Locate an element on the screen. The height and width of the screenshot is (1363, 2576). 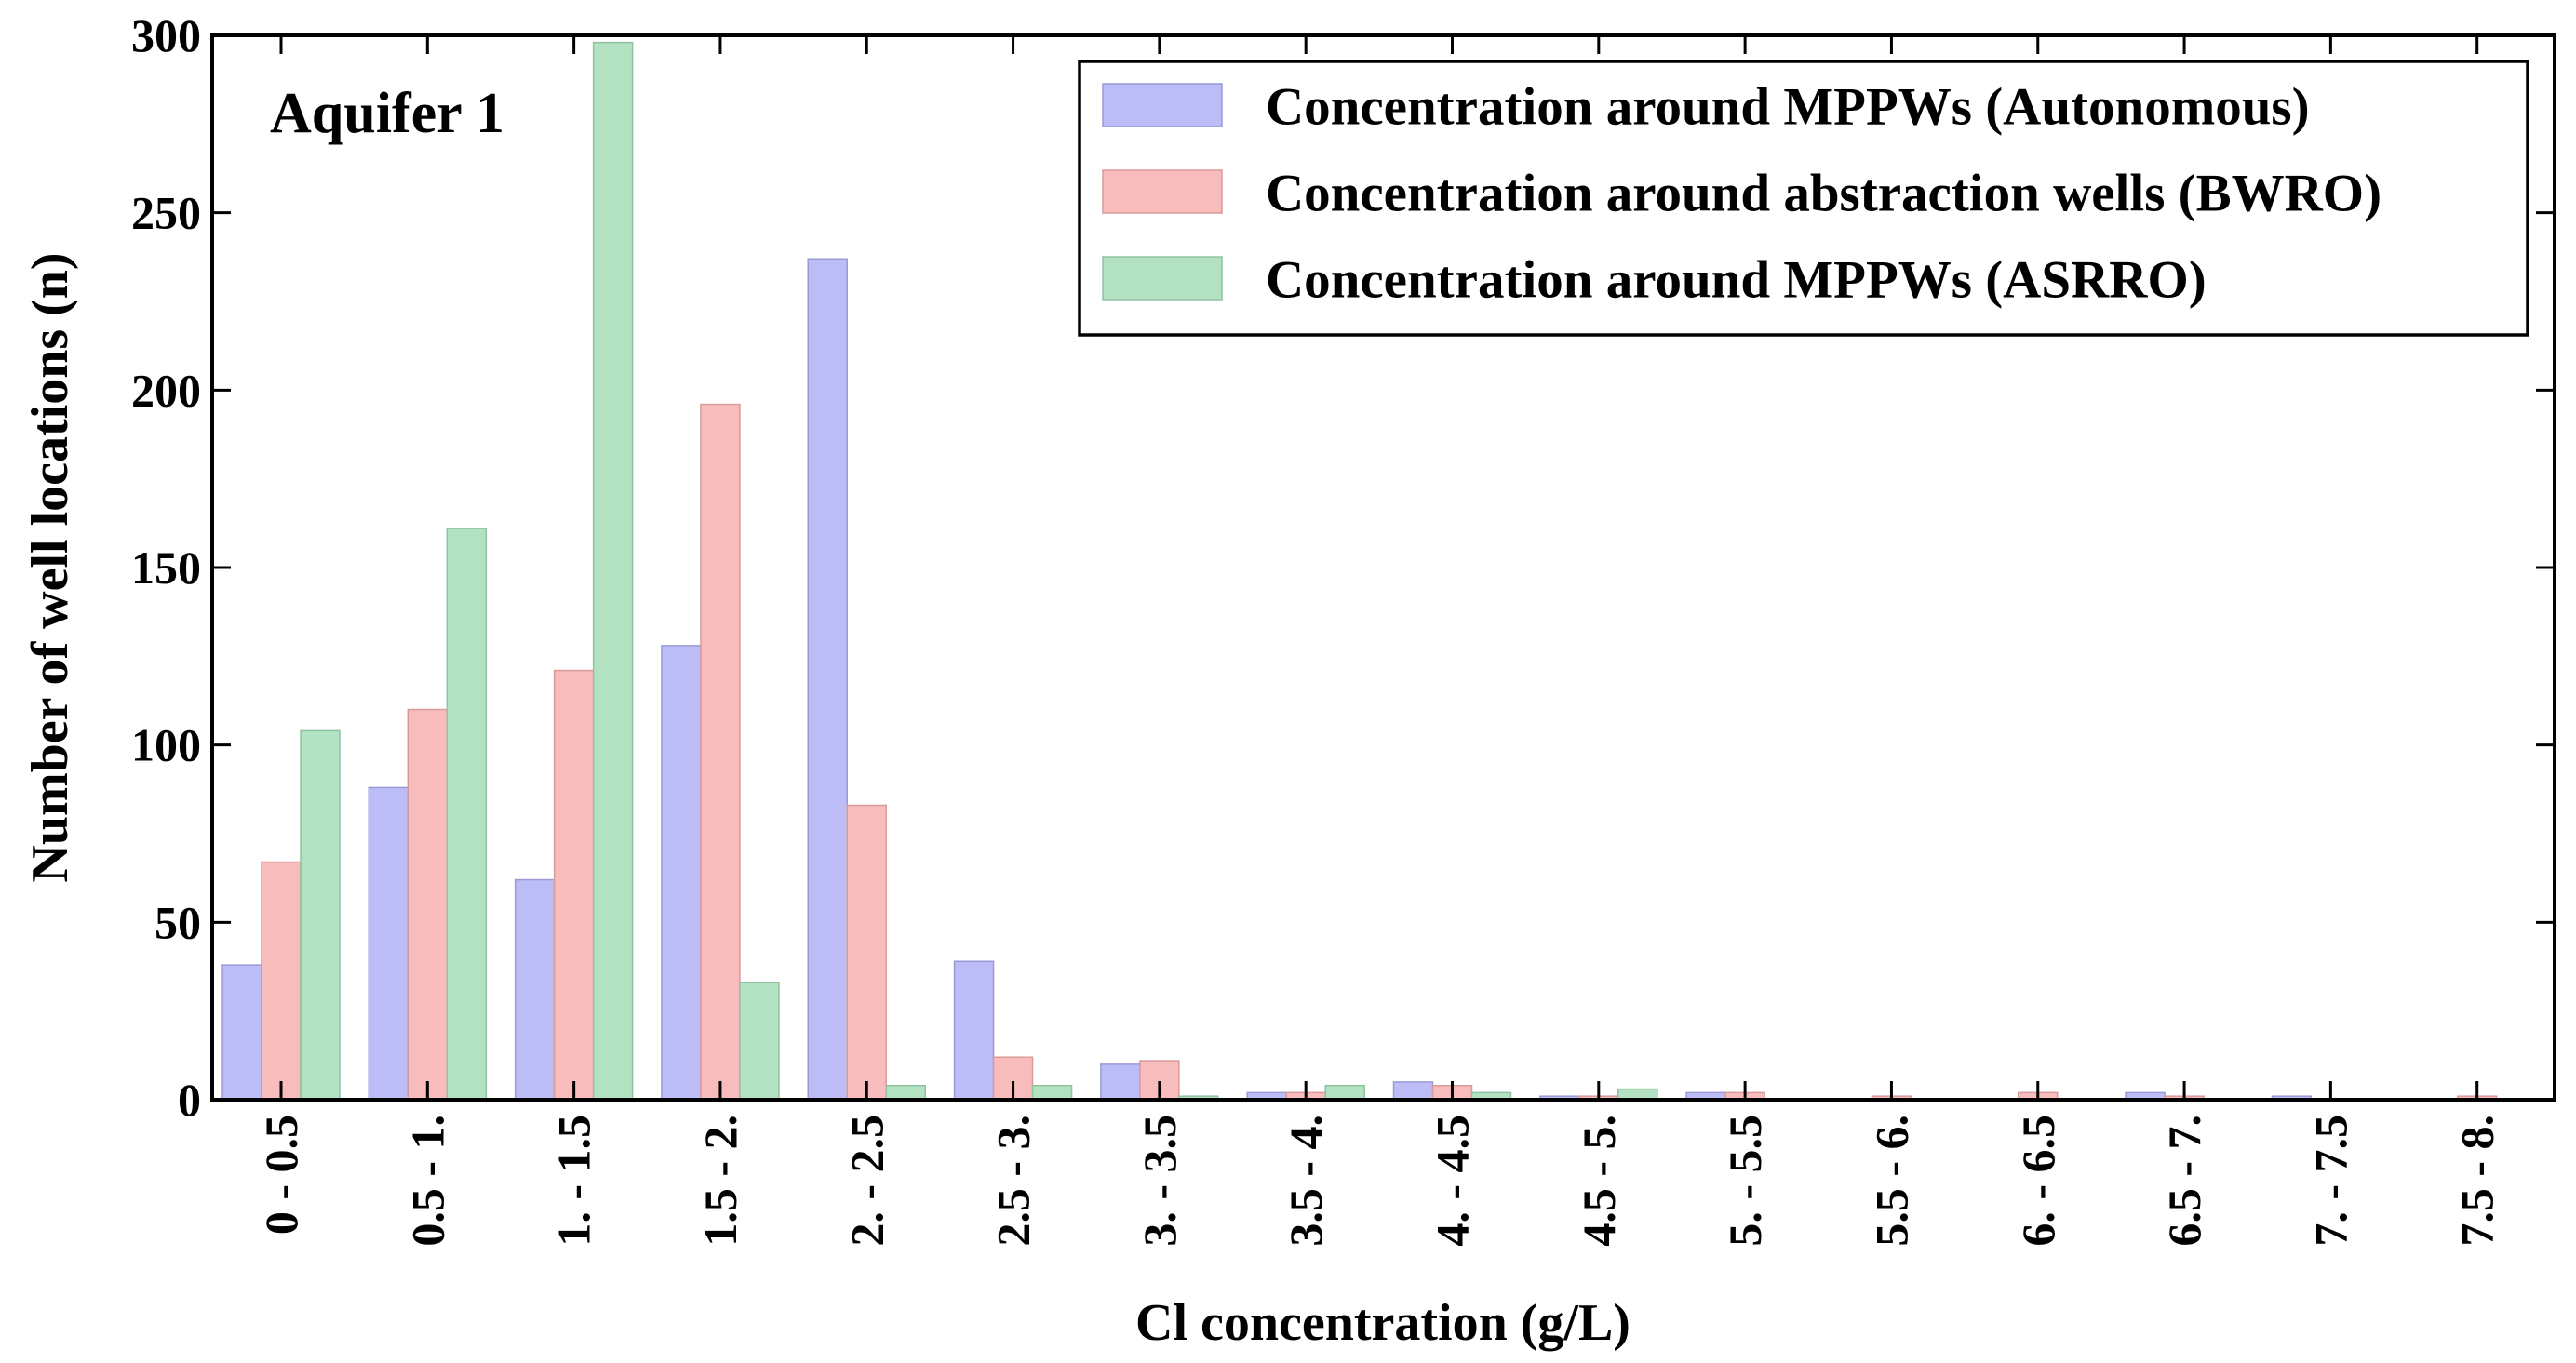
bar-s1-c4 is located at coordinates (866, 953).